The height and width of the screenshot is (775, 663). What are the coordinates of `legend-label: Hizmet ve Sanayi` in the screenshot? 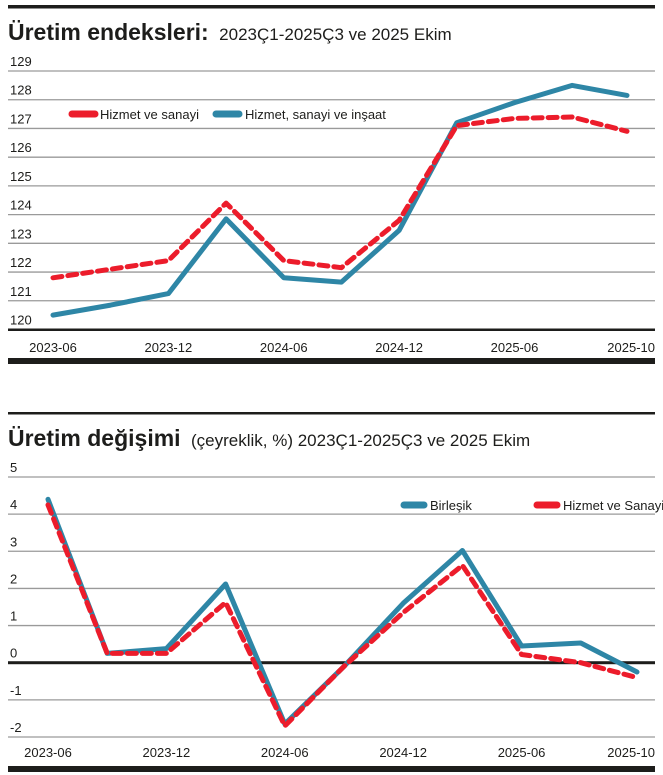 It's located at (613, 505).